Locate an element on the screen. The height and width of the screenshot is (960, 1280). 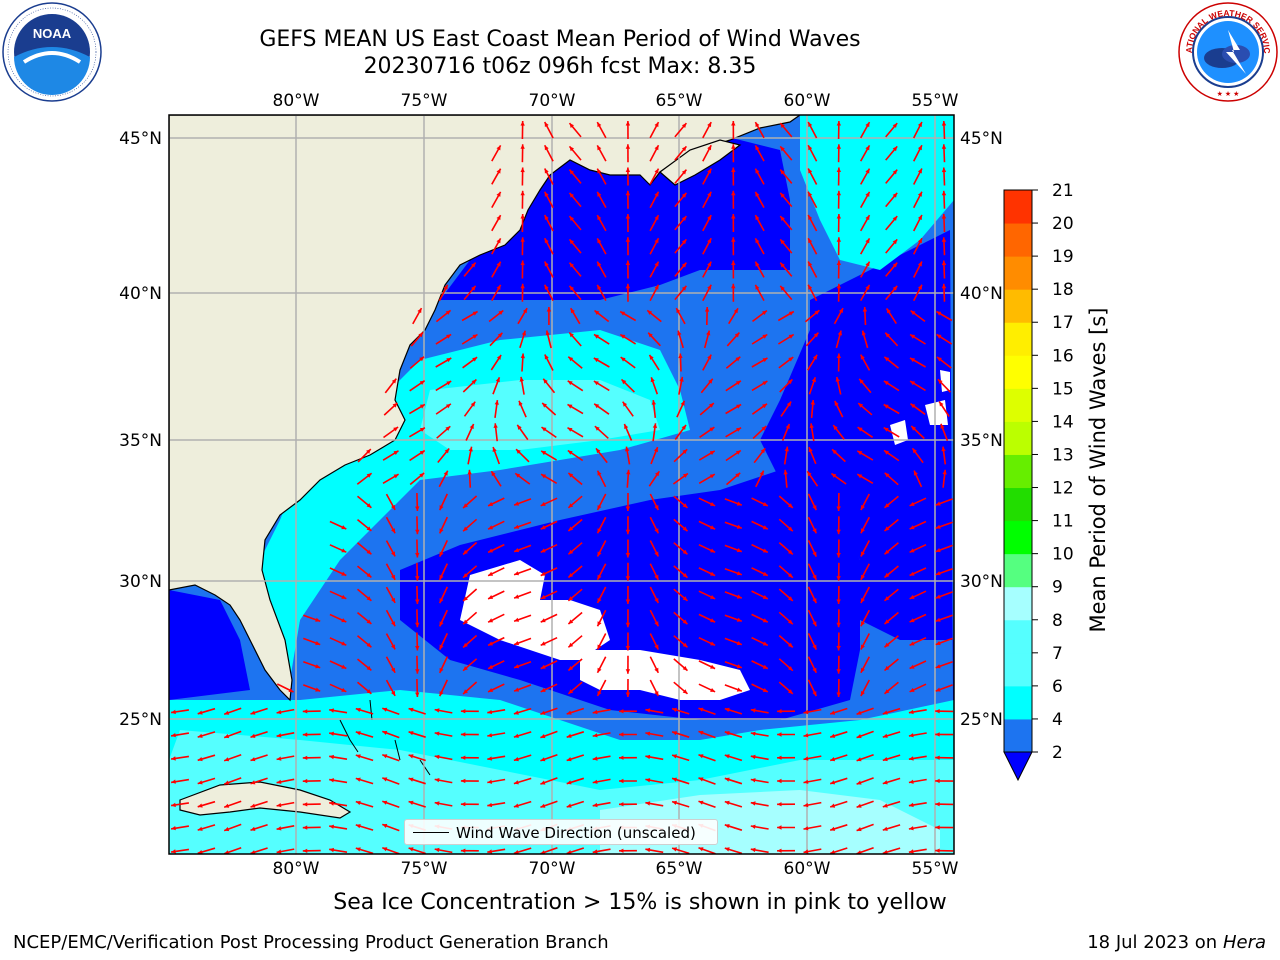
colorbar-tick-label: 10 is located at coordinates (1063, 555).